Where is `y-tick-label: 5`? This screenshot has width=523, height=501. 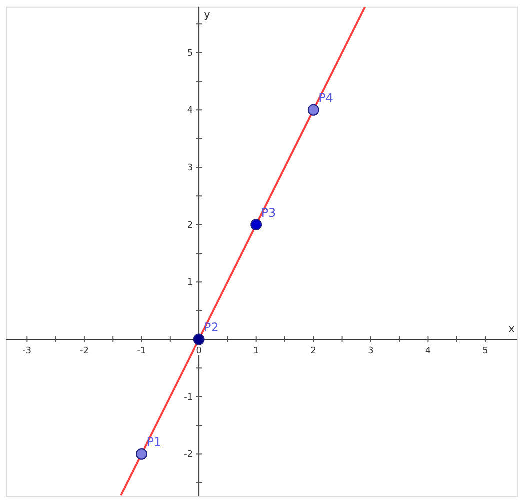 y-tick-label: 5 is located at coordinates (190, 53).